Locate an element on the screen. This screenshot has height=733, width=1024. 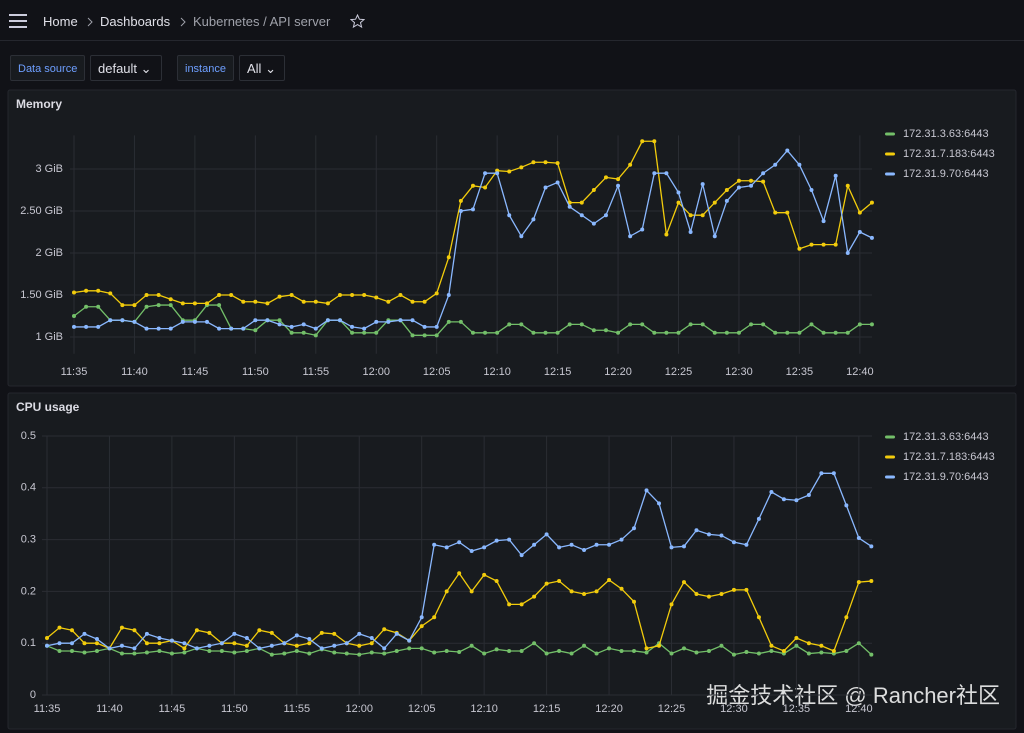
variable-label: Data source is located at coordinates (48, 68).